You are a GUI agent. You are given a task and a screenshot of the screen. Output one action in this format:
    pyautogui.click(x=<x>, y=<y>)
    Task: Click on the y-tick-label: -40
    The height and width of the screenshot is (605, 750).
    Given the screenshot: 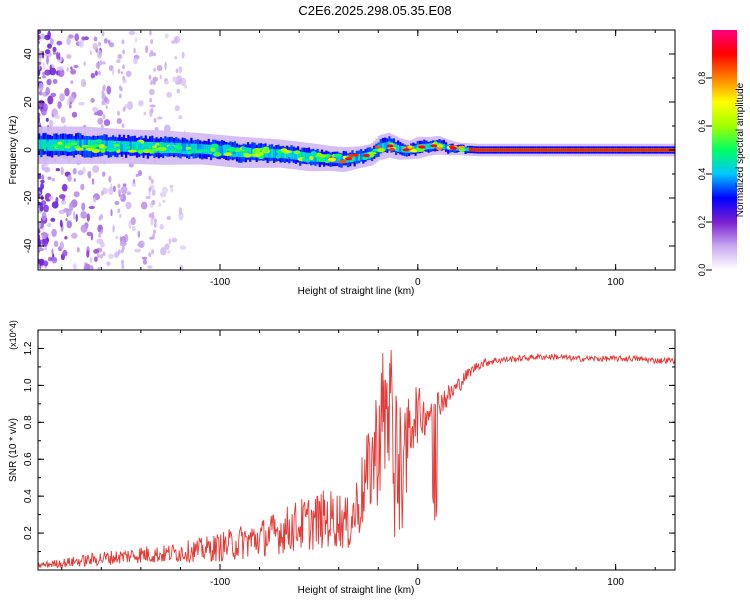 What is the action you would take?
    pyautogui.click(x=28, y=245)
    